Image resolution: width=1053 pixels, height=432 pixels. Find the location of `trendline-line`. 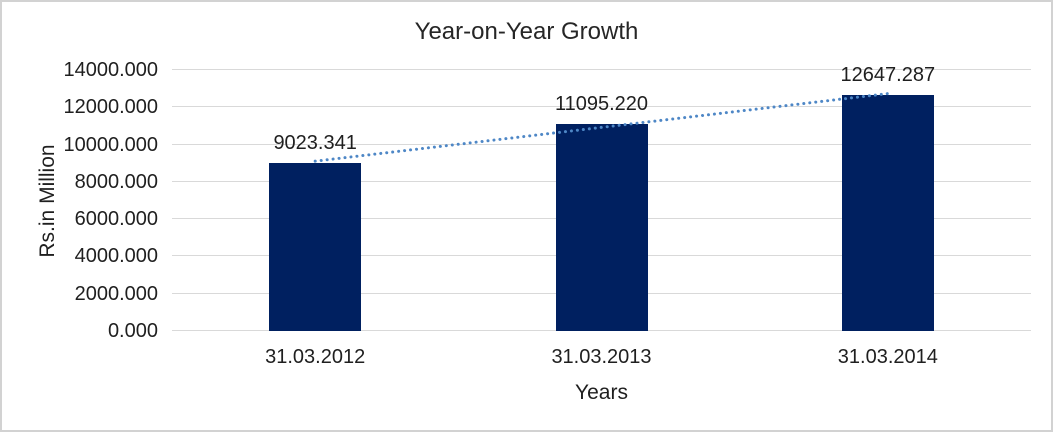

trendline-line is located at coordinates (601, 127).